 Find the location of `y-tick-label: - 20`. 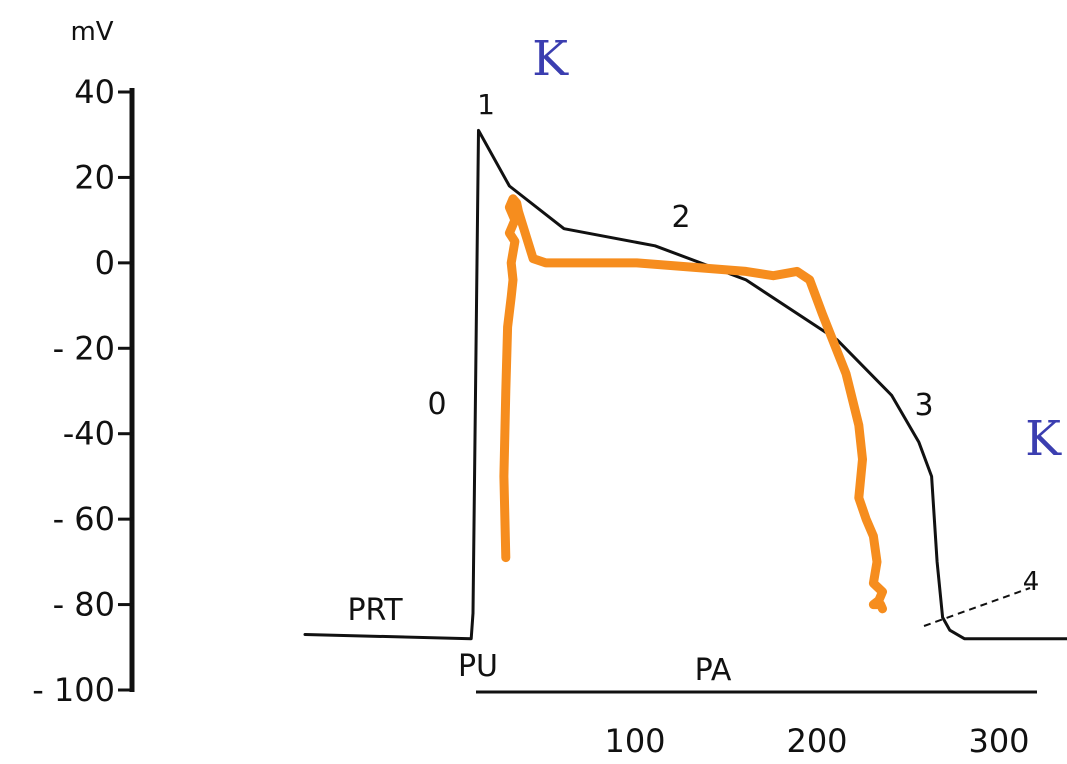

y-tick-label: - 20 is located at coordinates (84, 348).